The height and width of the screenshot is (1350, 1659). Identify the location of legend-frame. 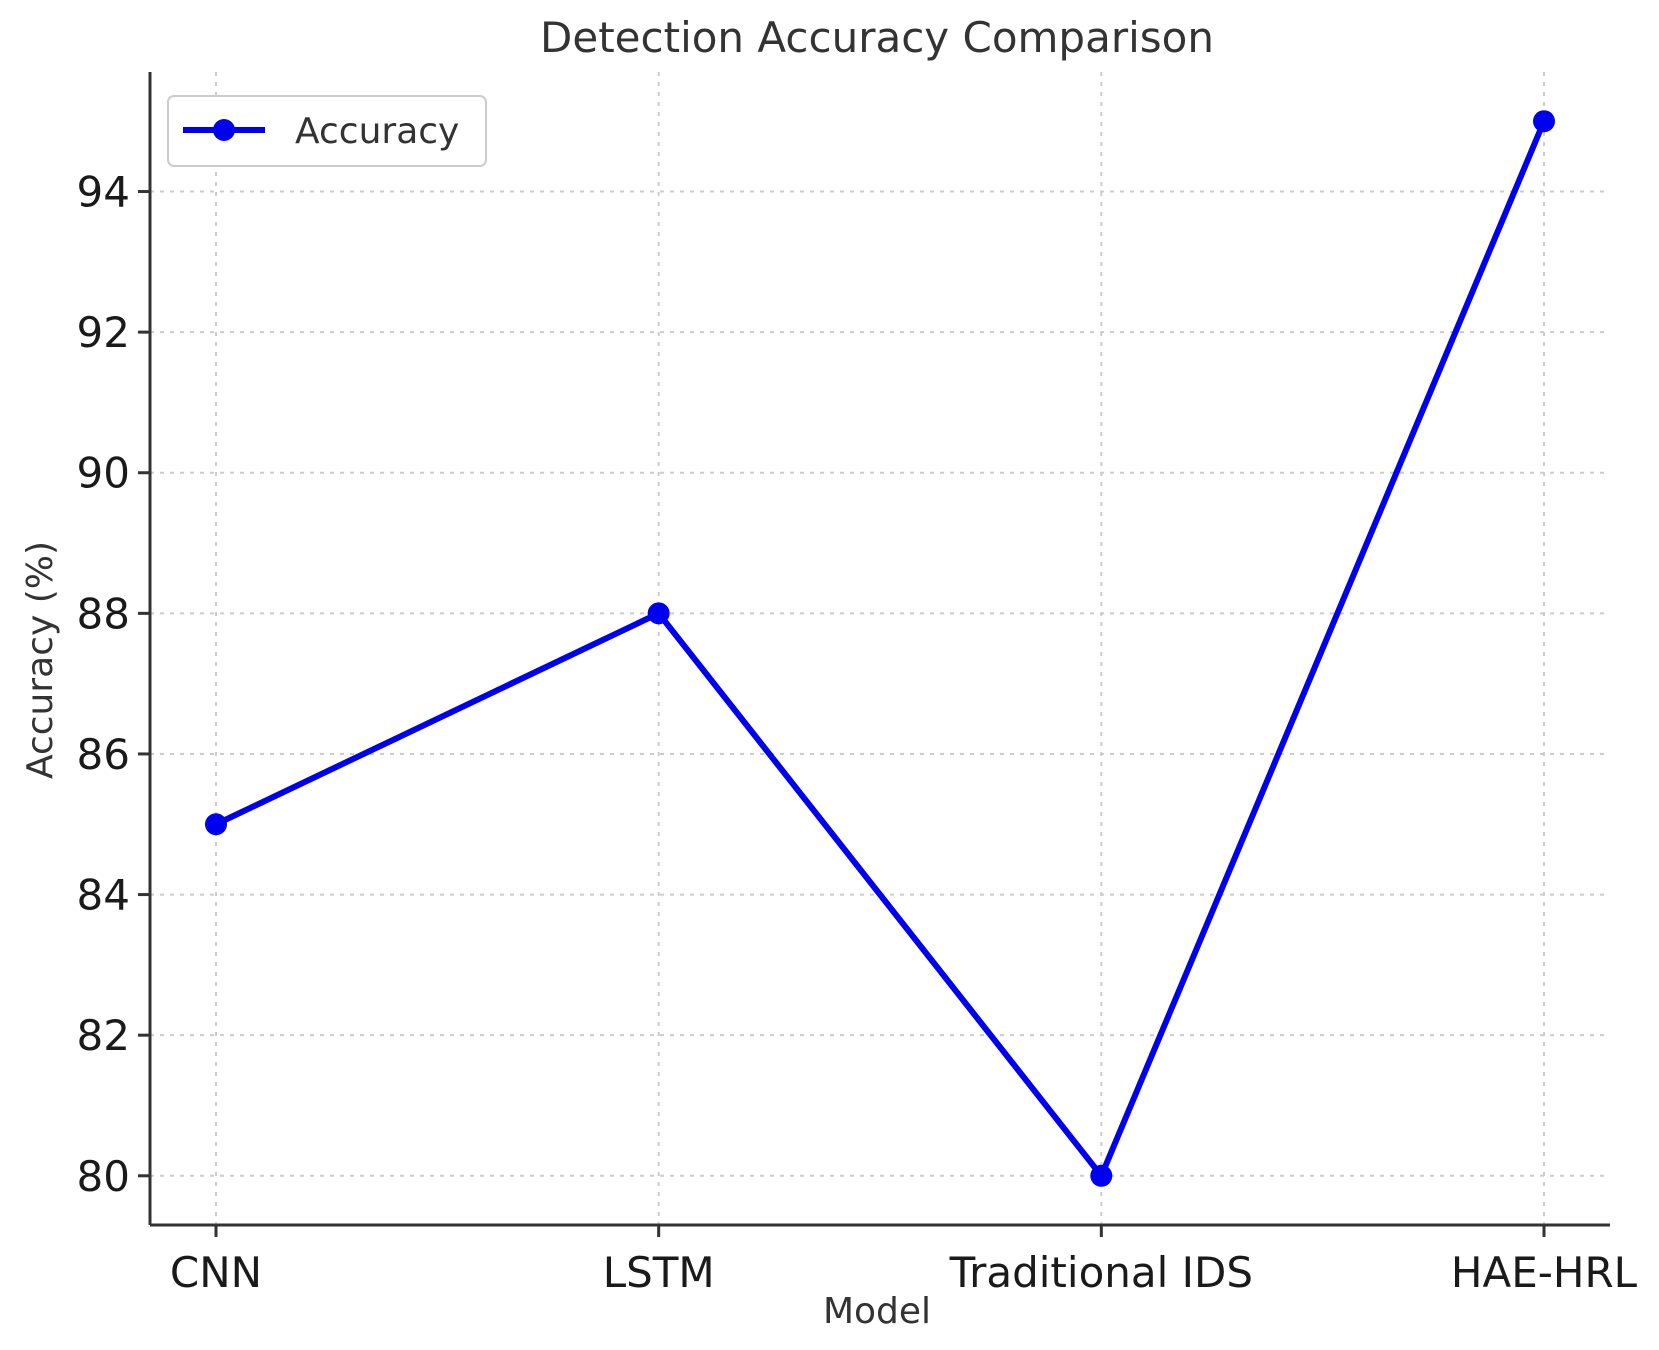
(327, 131).